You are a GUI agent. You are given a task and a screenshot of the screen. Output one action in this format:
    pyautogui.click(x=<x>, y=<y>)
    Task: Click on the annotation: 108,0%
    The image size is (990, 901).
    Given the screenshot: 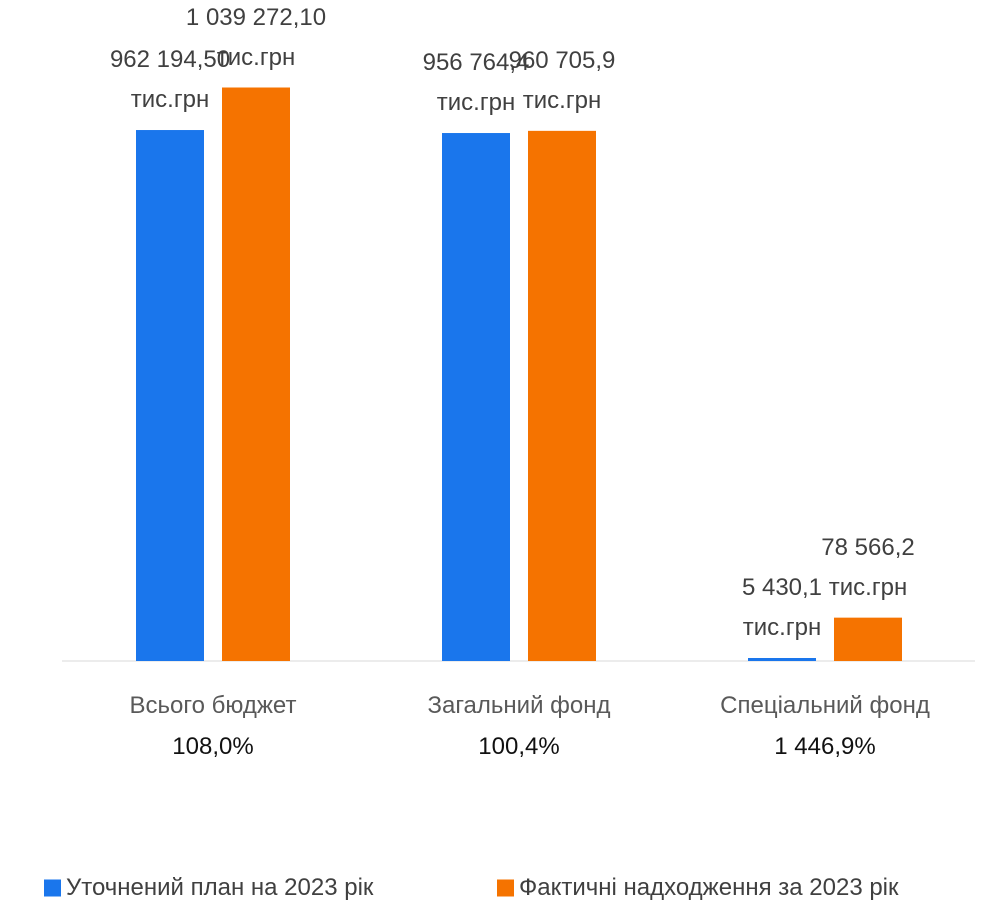 What is the action you would take?
    pyautogui.click(x=213, y=746)
    